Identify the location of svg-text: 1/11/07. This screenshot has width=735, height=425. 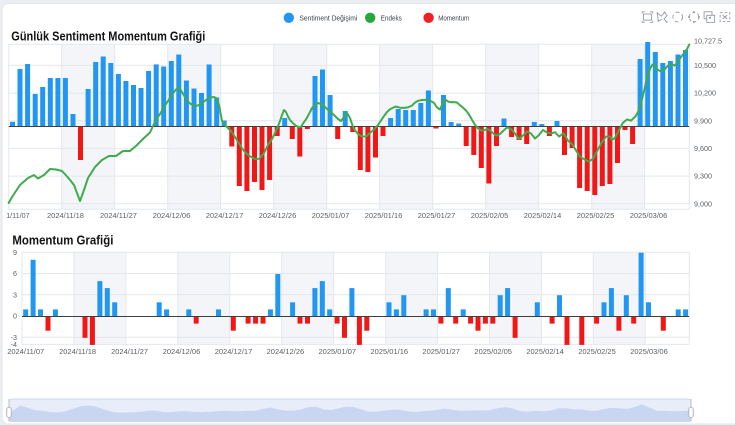
(17, 215).